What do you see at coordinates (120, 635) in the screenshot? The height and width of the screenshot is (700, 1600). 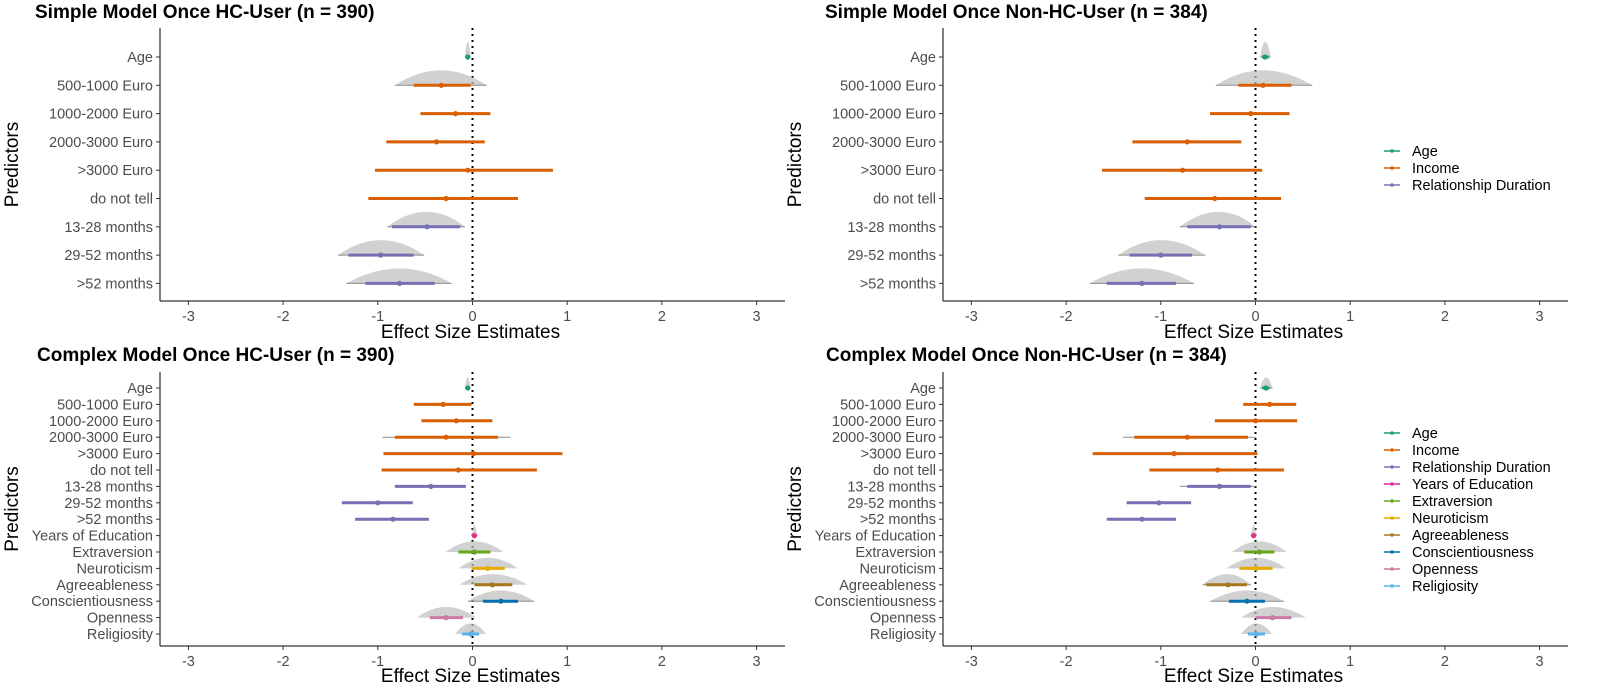 I see `y-tick-label: Religiosity` at bounding box center [120, 635].